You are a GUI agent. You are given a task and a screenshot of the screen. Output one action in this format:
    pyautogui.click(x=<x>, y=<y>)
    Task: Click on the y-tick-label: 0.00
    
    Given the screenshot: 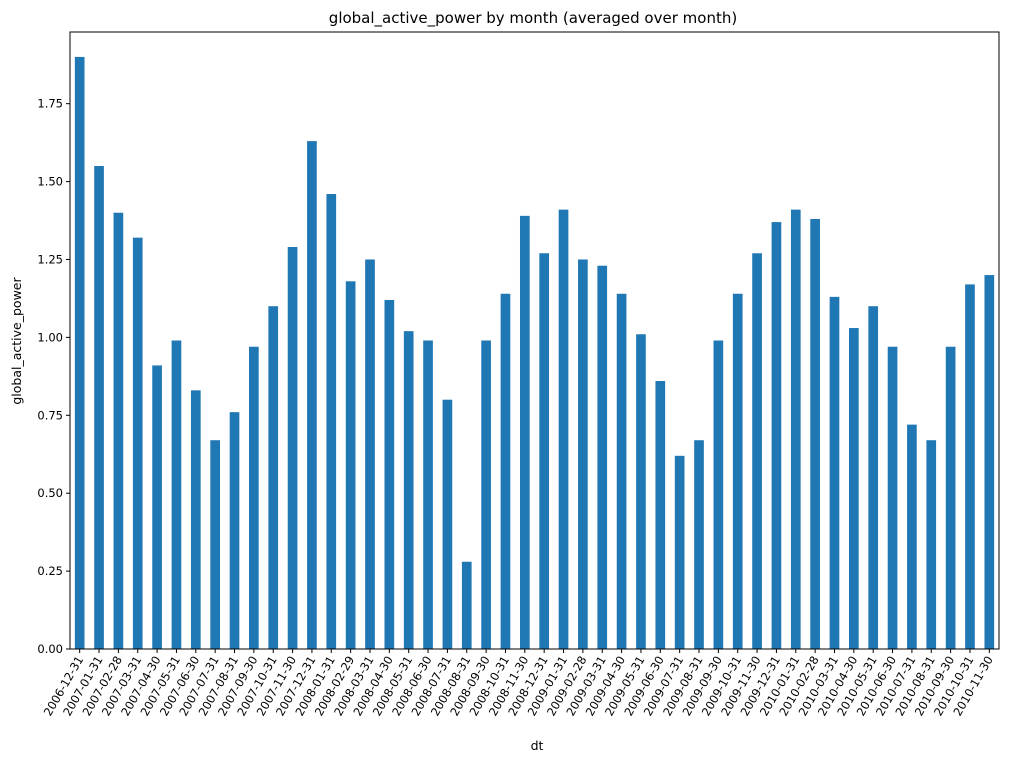 What is the action you would take?
    pyautogui.click(x=50, y=649)
    